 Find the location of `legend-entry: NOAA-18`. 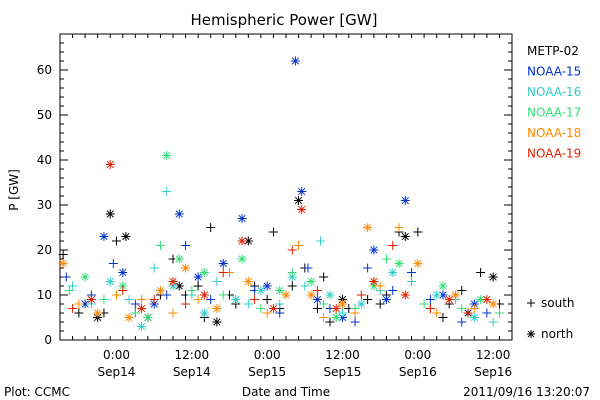

legend-entry: NOAA-18 is located at coordinates (554, 133).